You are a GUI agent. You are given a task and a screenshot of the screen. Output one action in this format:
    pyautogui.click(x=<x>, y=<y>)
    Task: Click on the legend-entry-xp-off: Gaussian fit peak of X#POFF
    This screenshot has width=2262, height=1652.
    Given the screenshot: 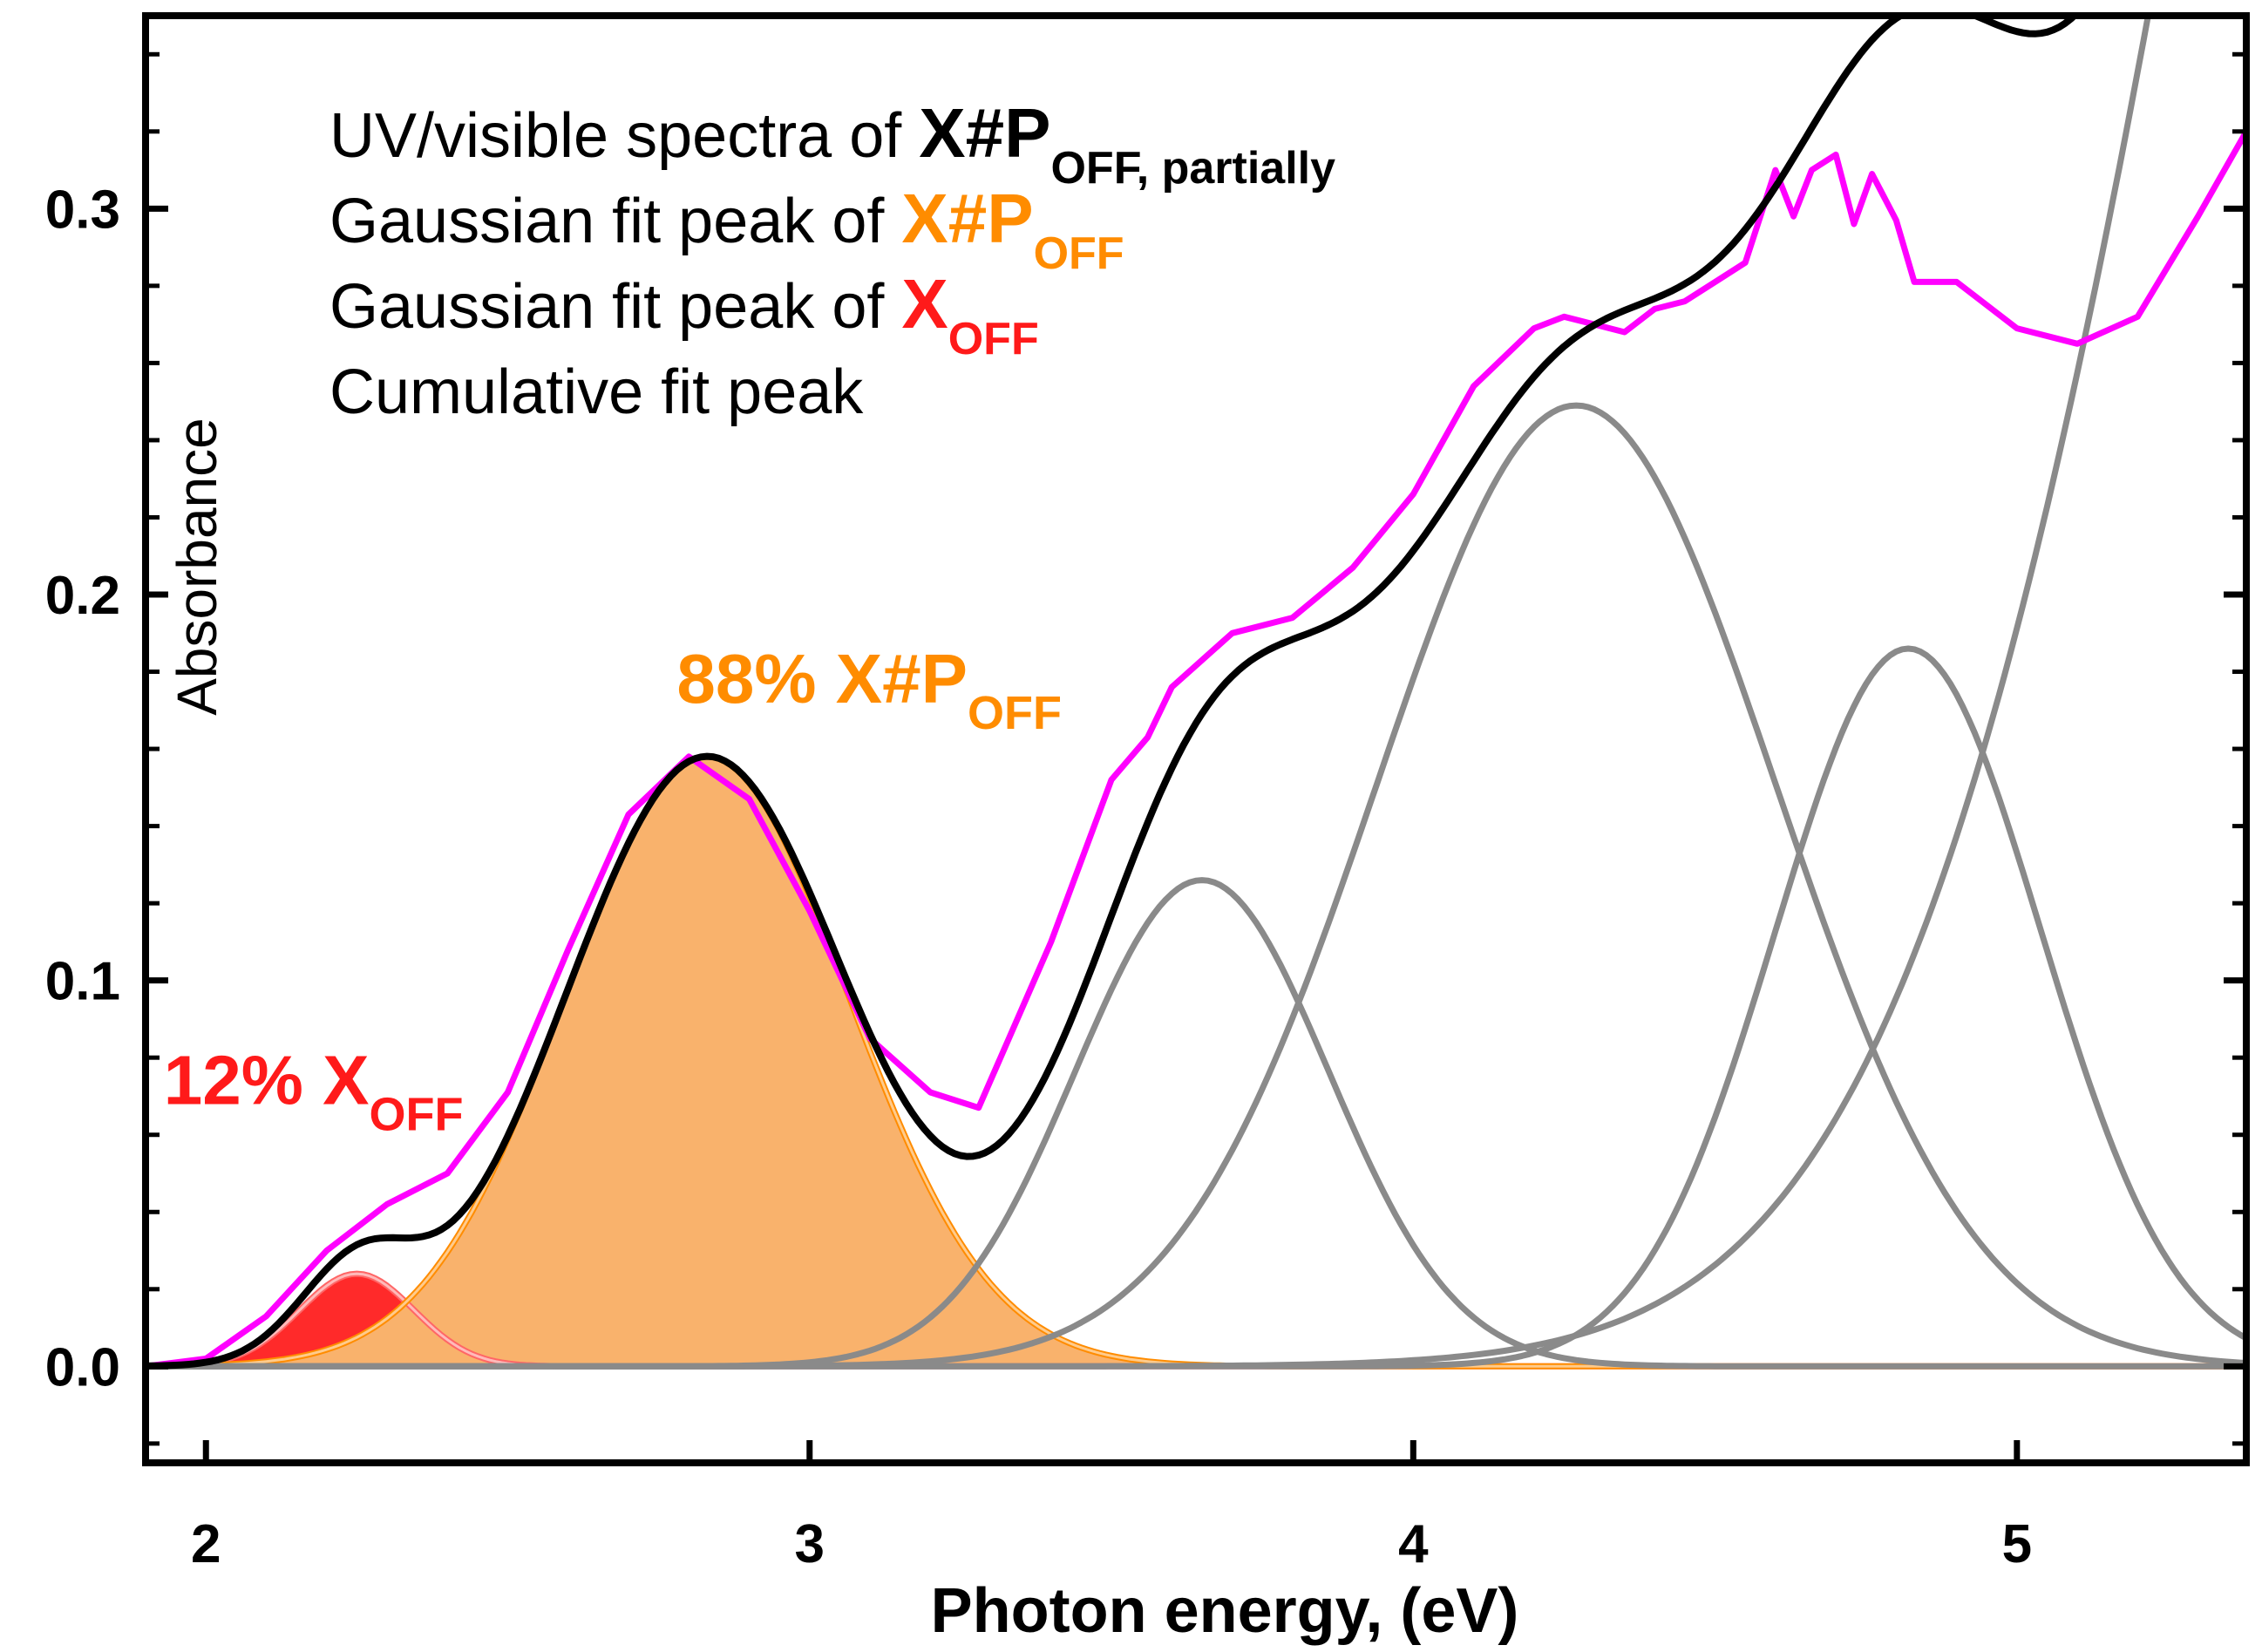 What is the action you would take?
    pyautogui.click(x=726, y=229)
    